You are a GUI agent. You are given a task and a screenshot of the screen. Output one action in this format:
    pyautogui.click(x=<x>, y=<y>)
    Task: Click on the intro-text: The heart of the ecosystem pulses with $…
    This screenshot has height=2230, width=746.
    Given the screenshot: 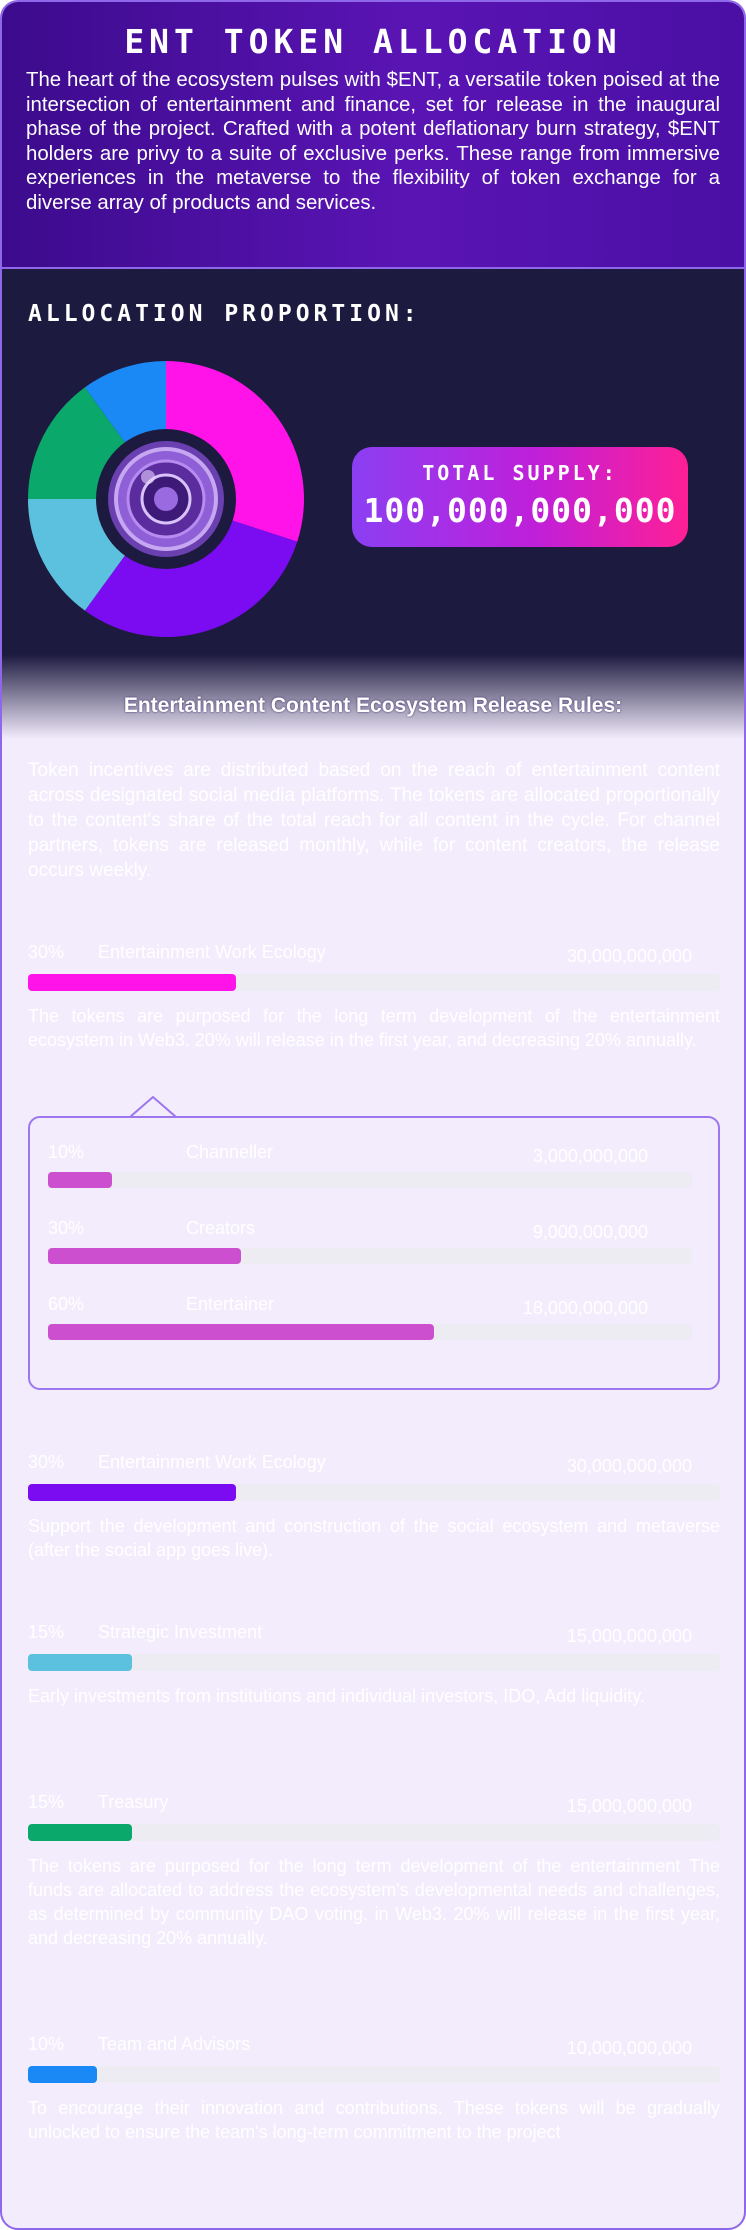 What is the action you would take?
    pyautogui.click(x=373, y=141)
    